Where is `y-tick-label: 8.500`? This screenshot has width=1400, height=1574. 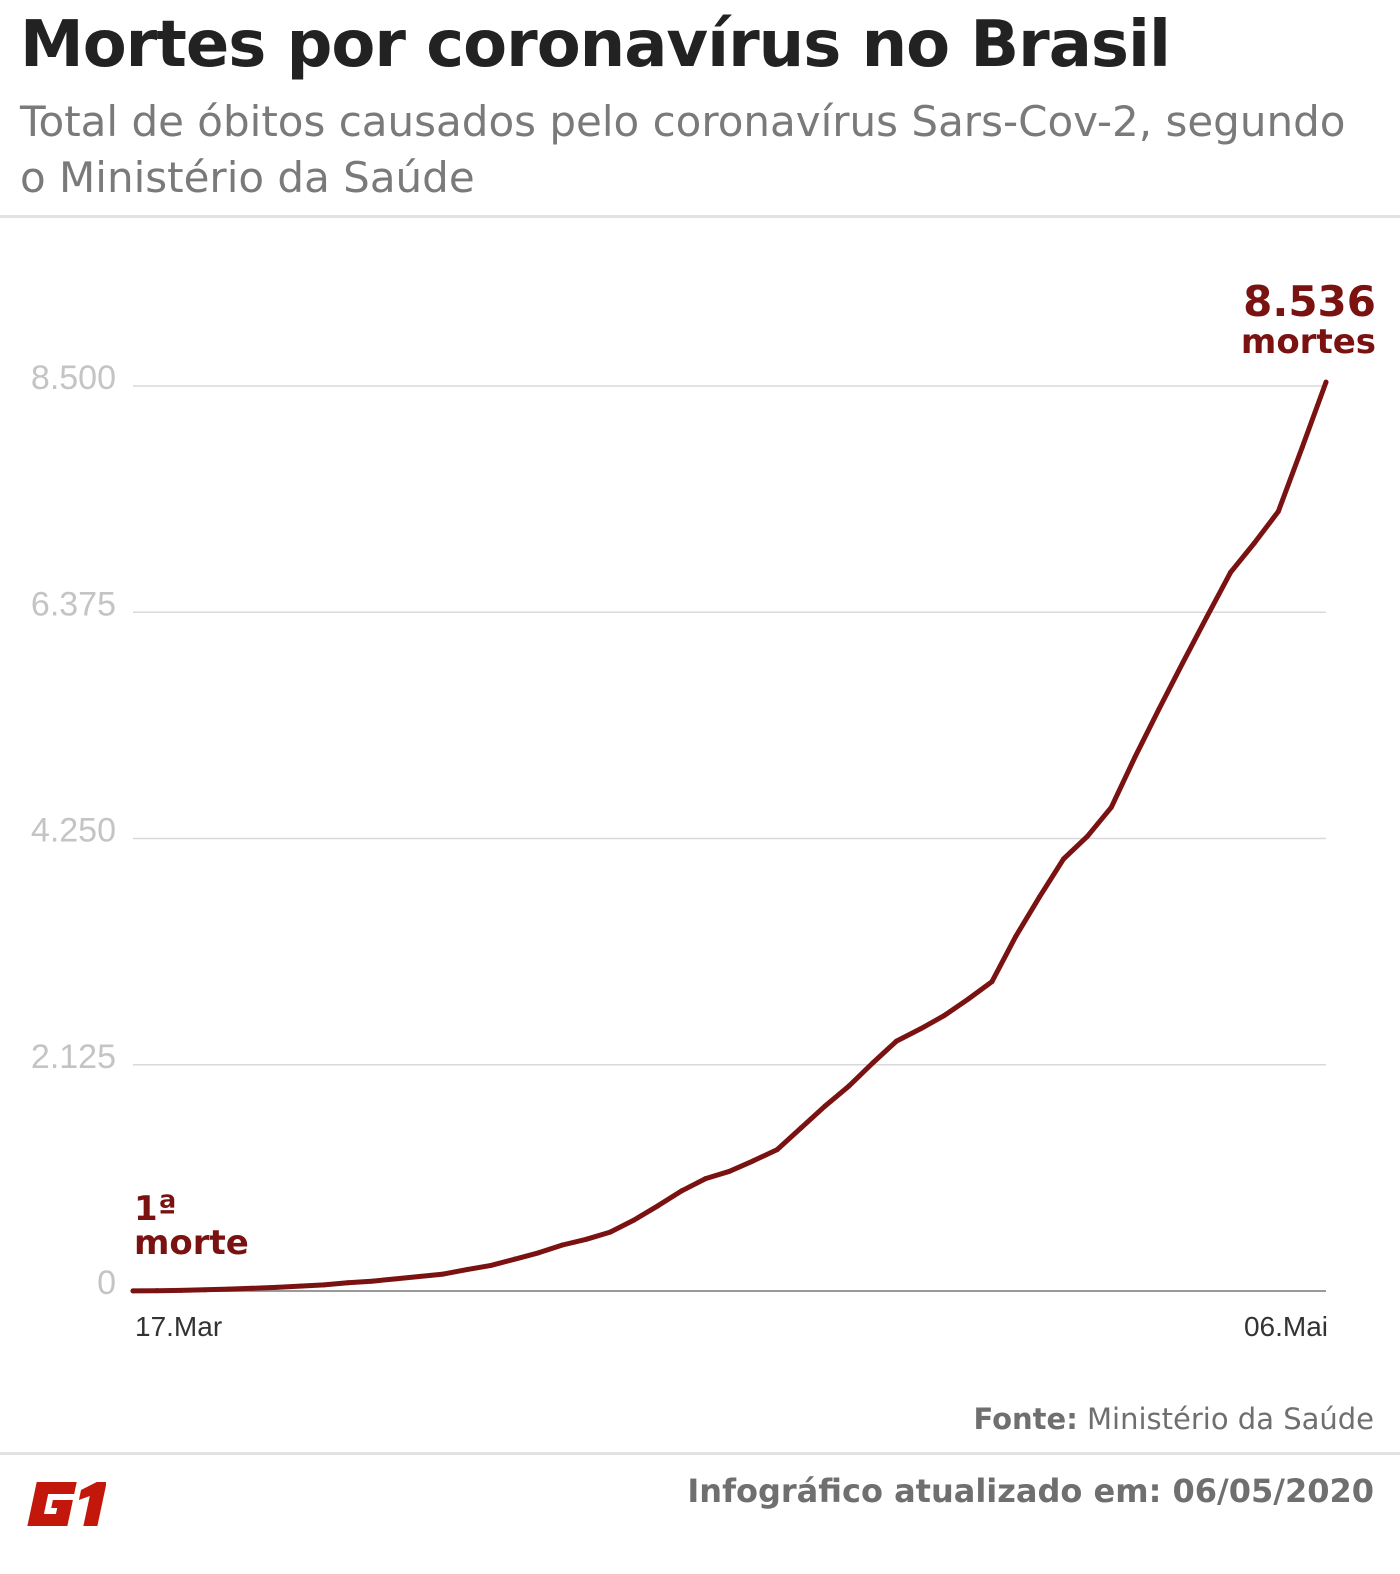 y-tick-label: 8.500 is located at coordinates (73, 378).